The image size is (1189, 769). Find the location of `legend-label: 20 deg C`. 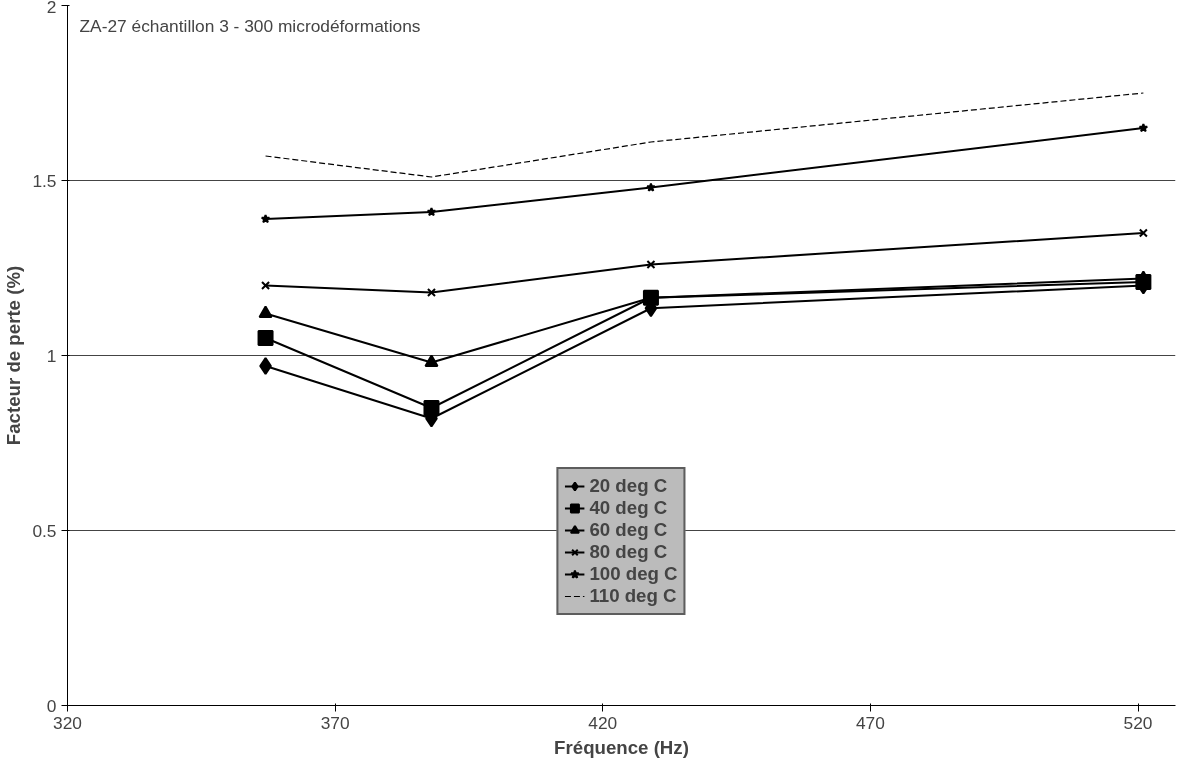

legend-label: 20 deg C is located at coordinates (628, 486).